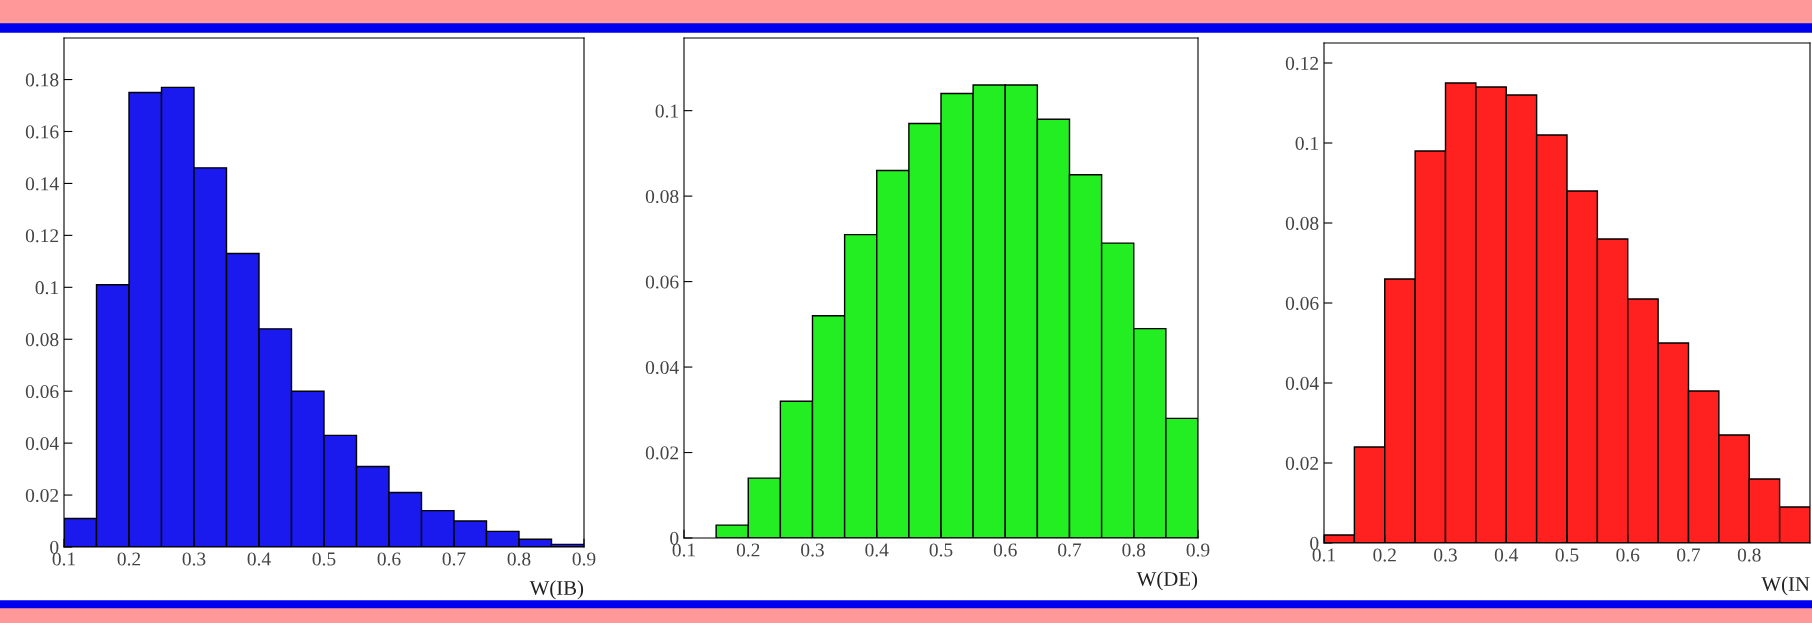 This screenshot has height=623, width=1812. What do you see at coordinates (1167, 581) in the screenshot?
I see `x-axis-title: W(DE)` at bounding box center [1167, 581].